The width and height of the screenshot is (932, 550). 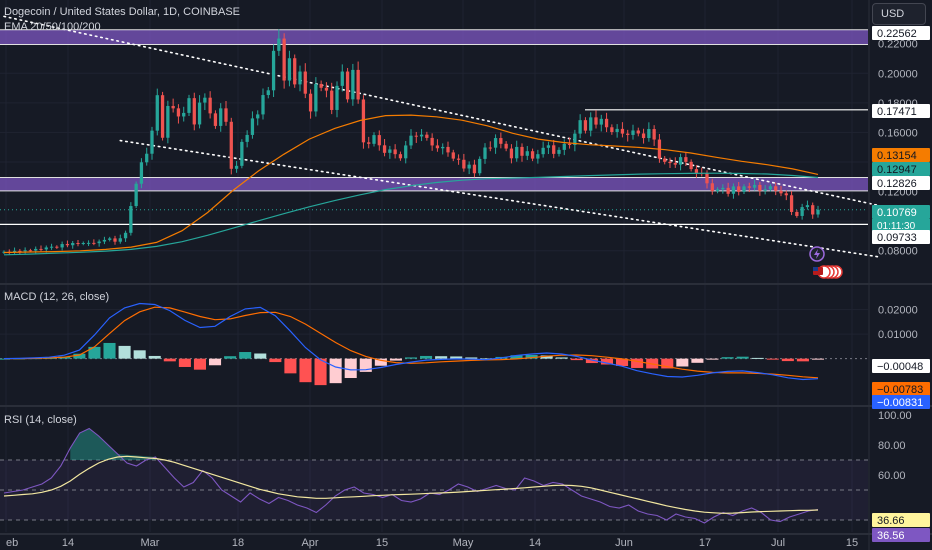 I want to click on time-axis: eb 14 Mar 18 Apr 15 May 14 Jun 17 Jul 15, so click(x=432, y=543).